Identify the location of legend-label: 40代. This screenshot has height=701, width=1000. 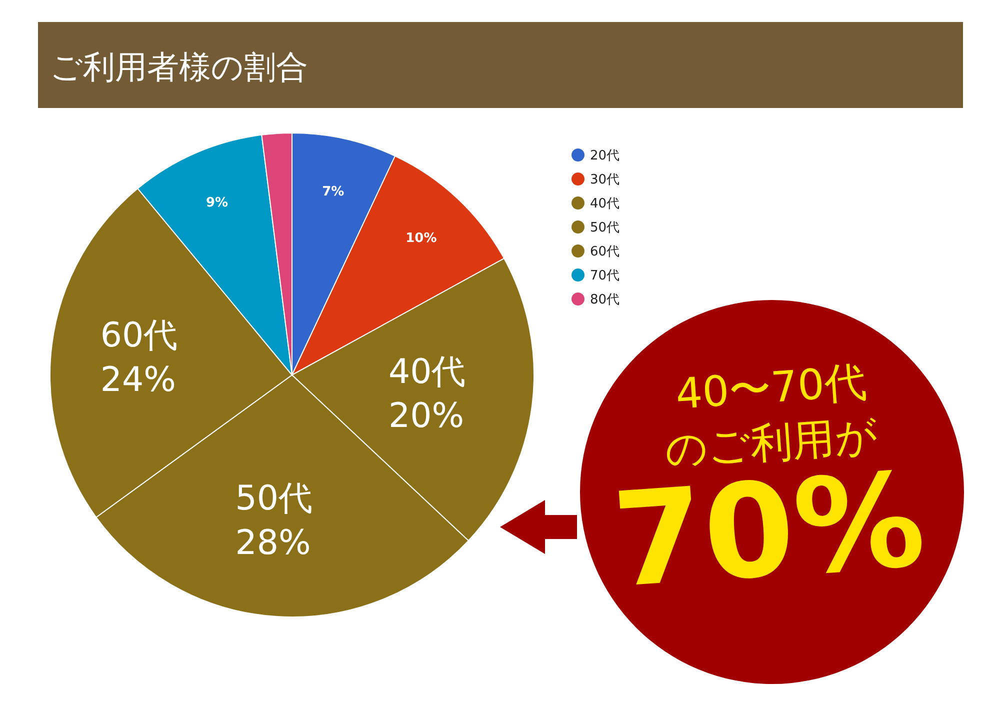
(605, 204).